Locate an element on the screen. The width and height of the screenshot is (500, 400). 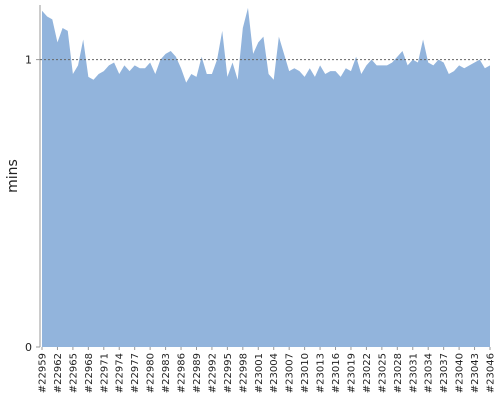
x-tick-label: #23019 is located at coordinates (351, 373).